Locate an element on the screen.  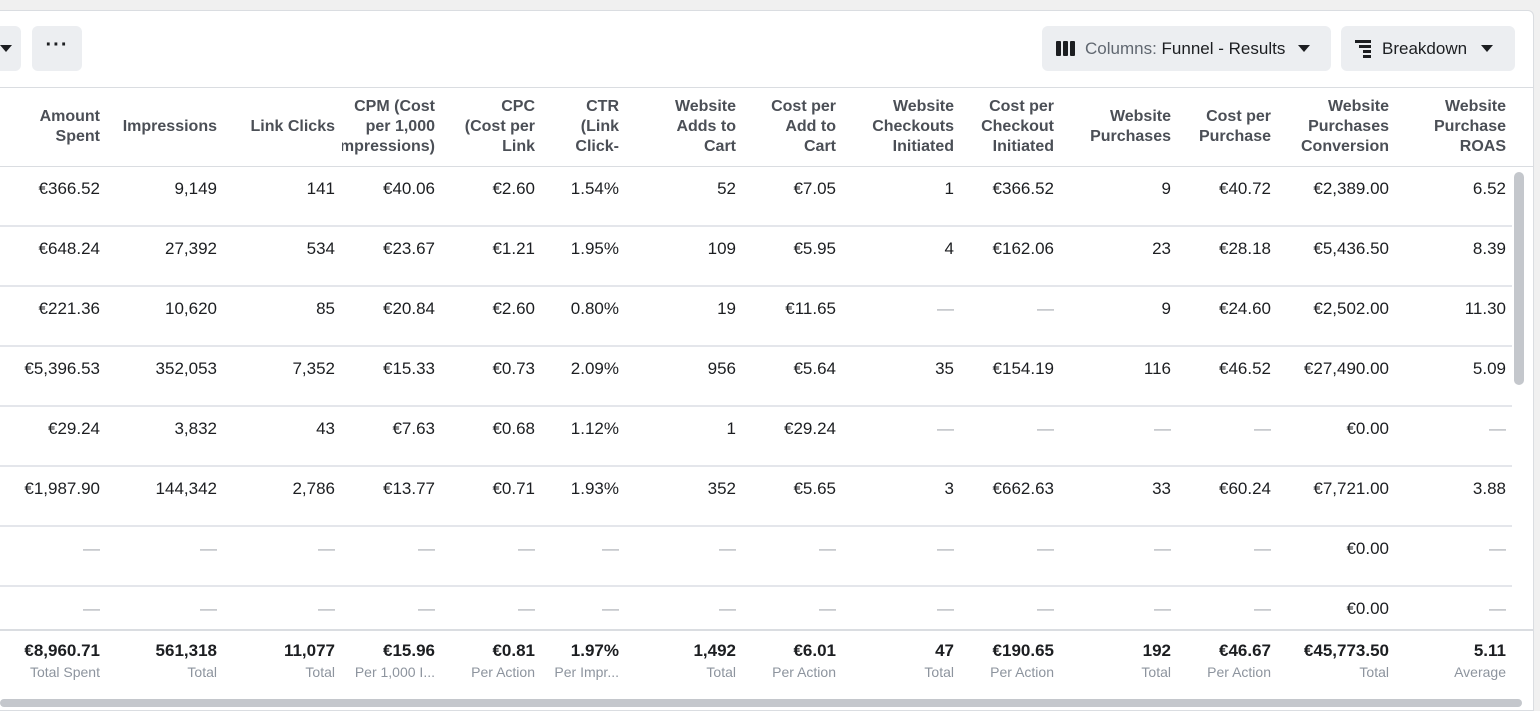
breakdown-icon is located at coordinates (1363, 48).